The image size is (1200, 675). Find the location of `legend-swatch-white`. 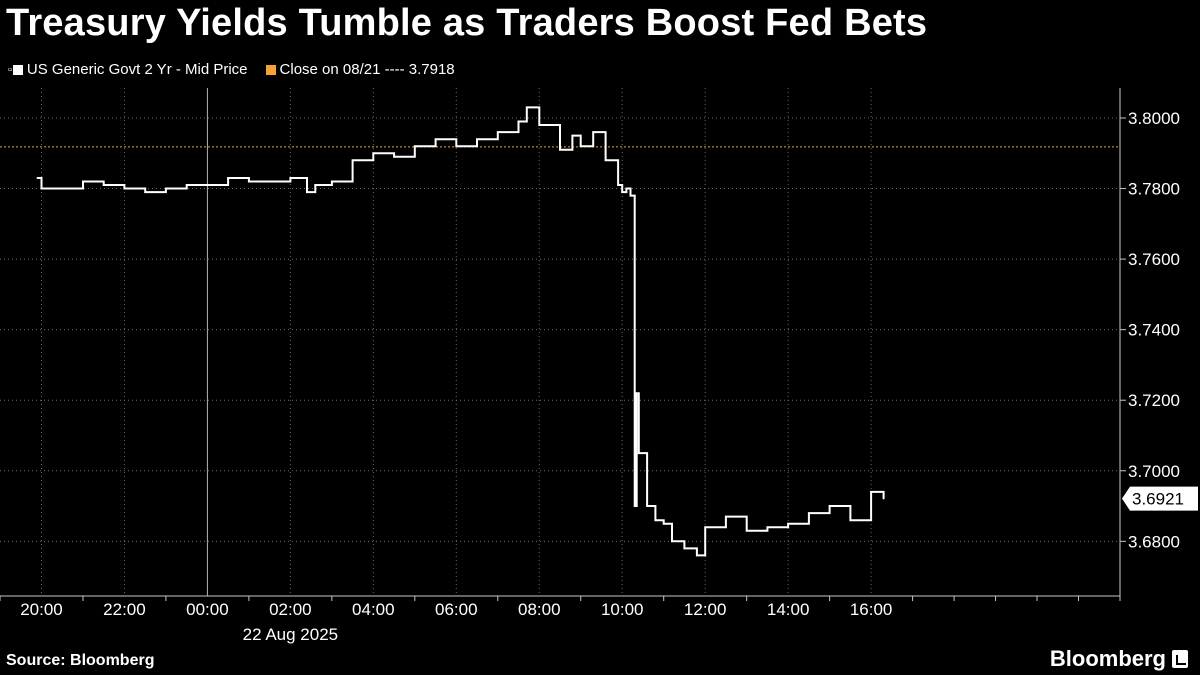

legend-swatch-white is located at coordinates (17, 69).